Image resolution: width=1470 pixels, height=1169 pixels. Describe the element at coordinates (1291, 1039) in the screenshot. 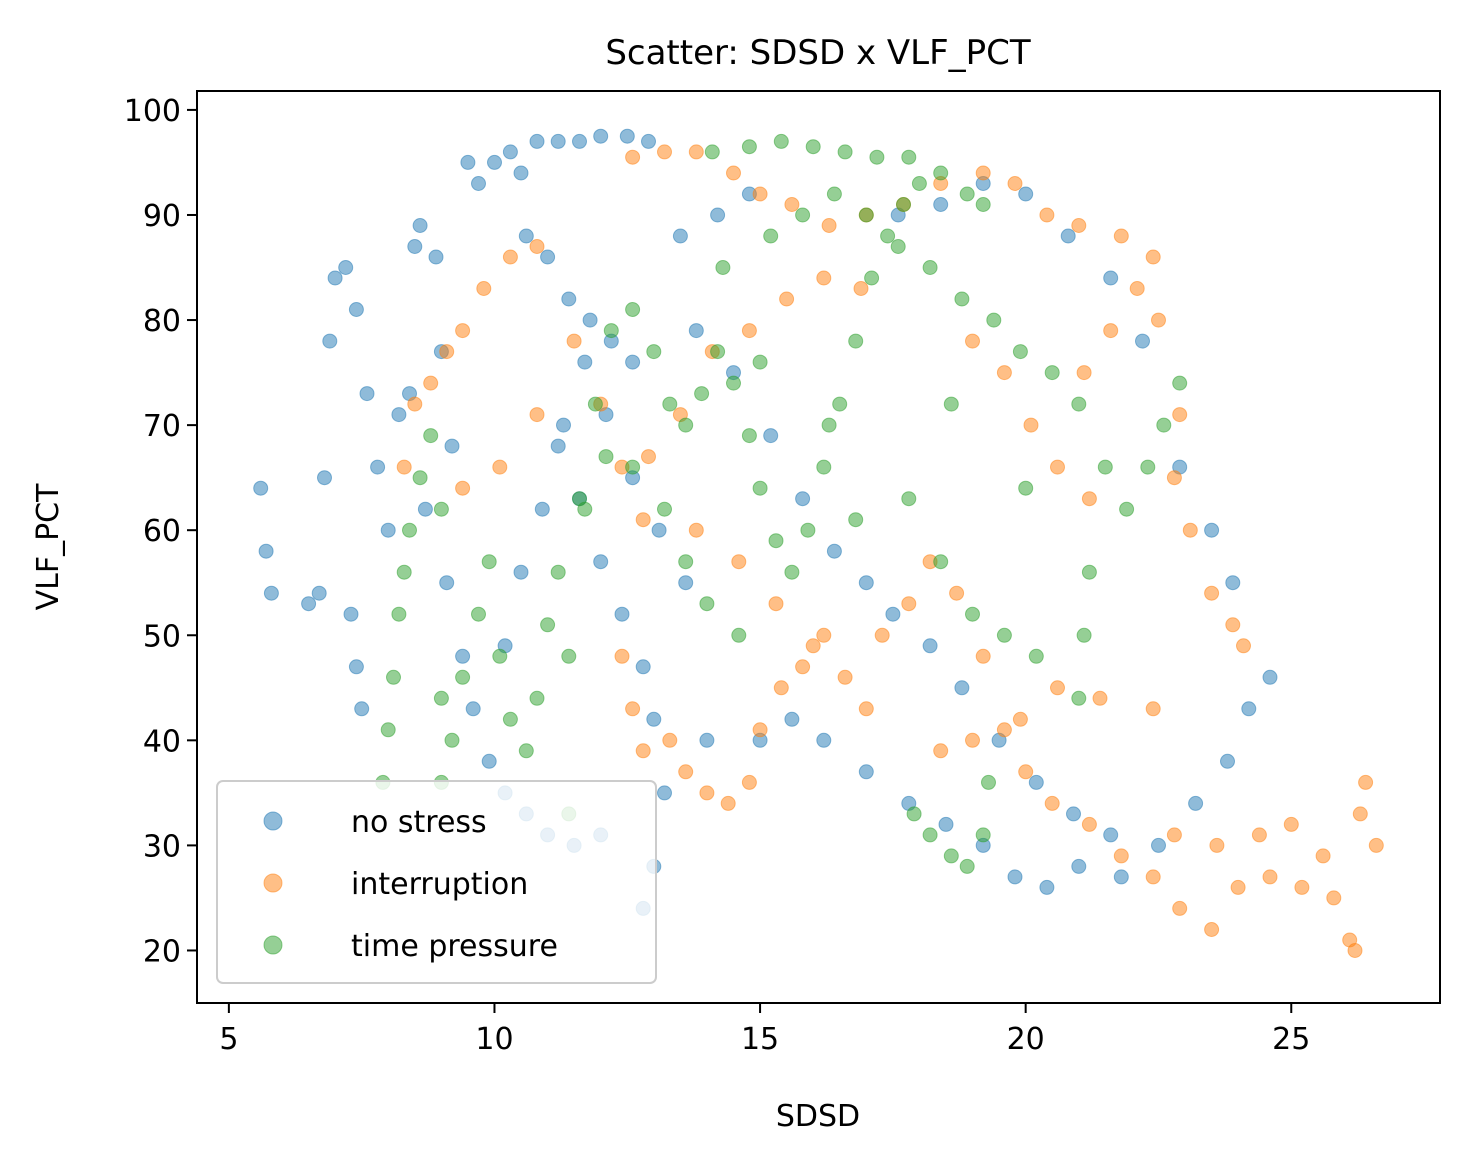

I see `x-tick-label: 25` at that location.